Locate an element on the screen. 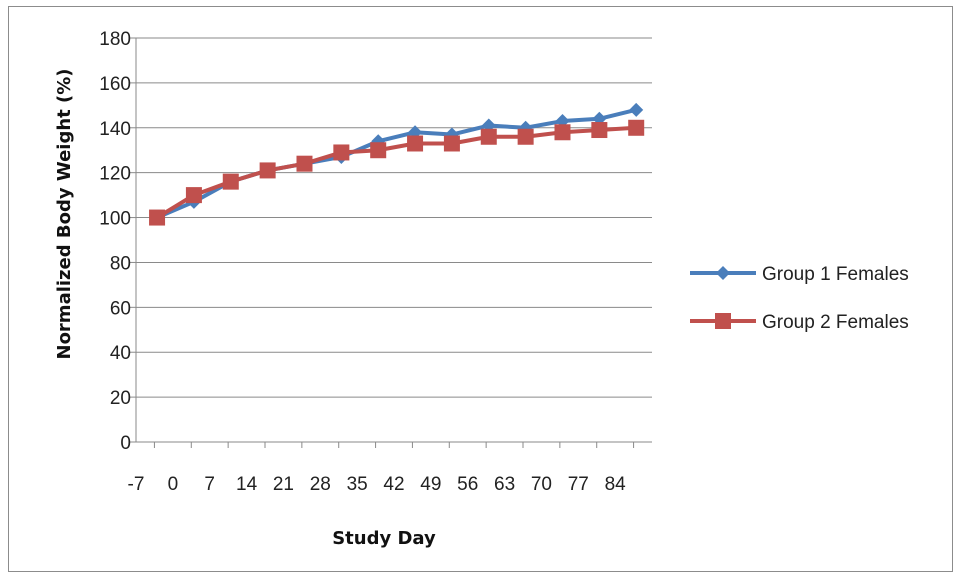 The image size is (961, 579). y-tick-labels: 0 20 40 60 80 100 120 140 160 180 is located at coordinates (115, 241).